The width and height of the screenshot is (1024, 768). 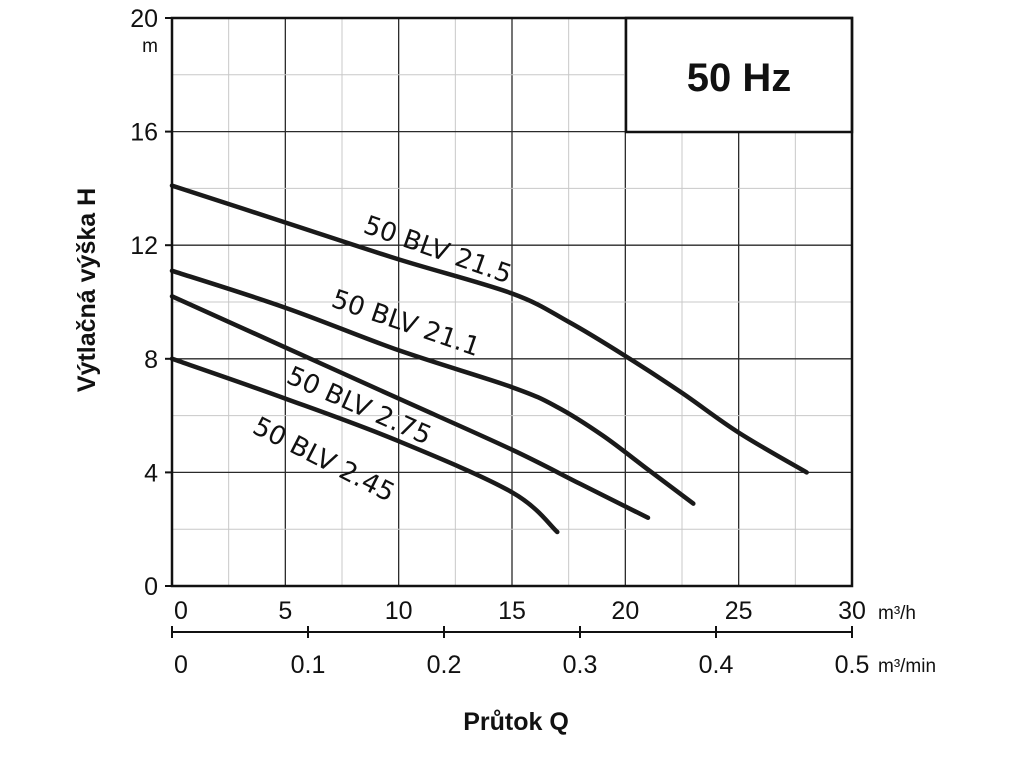 I want to click on y-axis-title: Výtlačná výška H, so click(x=87, y=290).